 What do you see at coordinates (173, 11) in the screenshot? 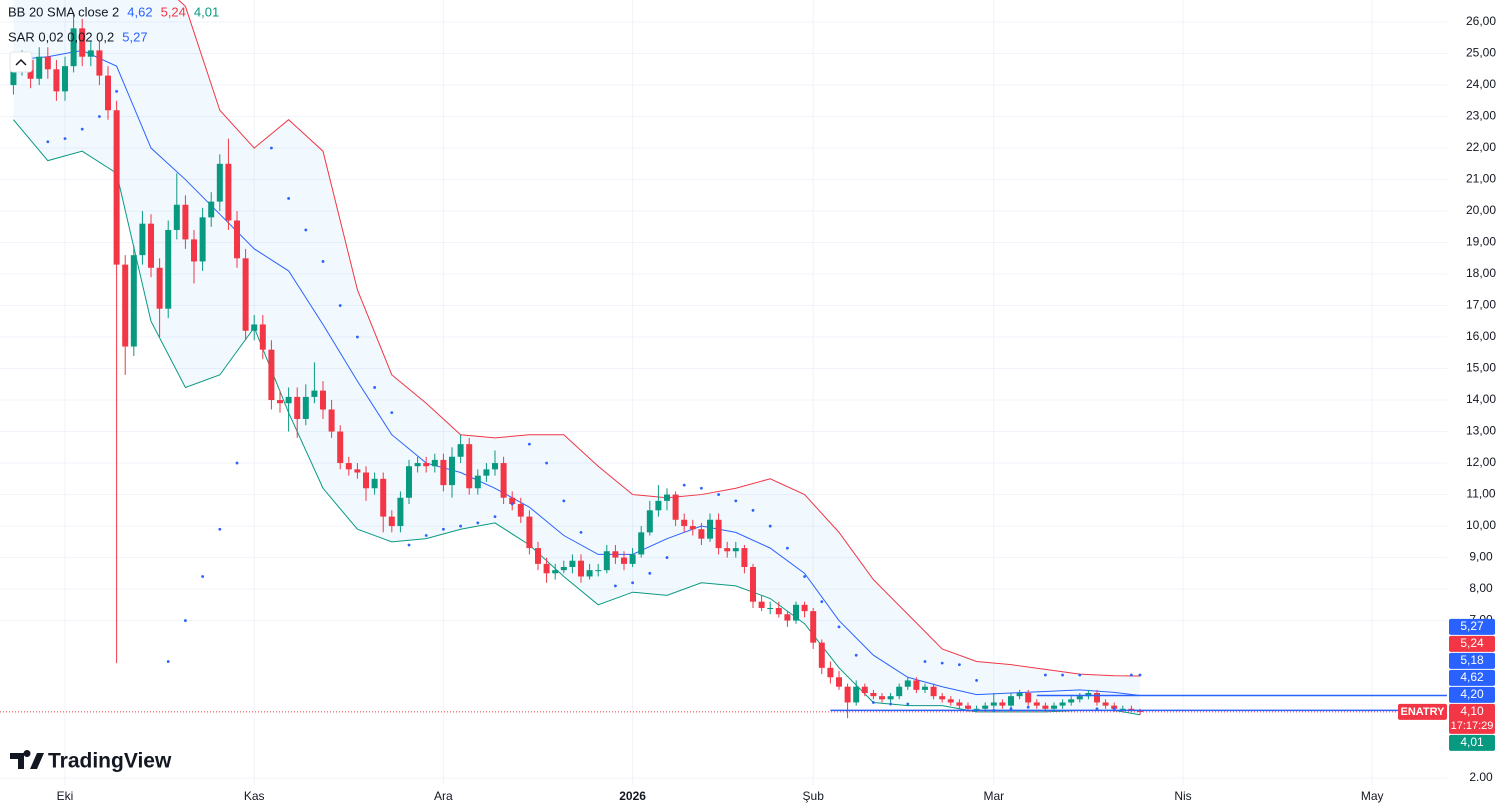
I see `legend-value: 5,24` at bounding box center [173, 11].